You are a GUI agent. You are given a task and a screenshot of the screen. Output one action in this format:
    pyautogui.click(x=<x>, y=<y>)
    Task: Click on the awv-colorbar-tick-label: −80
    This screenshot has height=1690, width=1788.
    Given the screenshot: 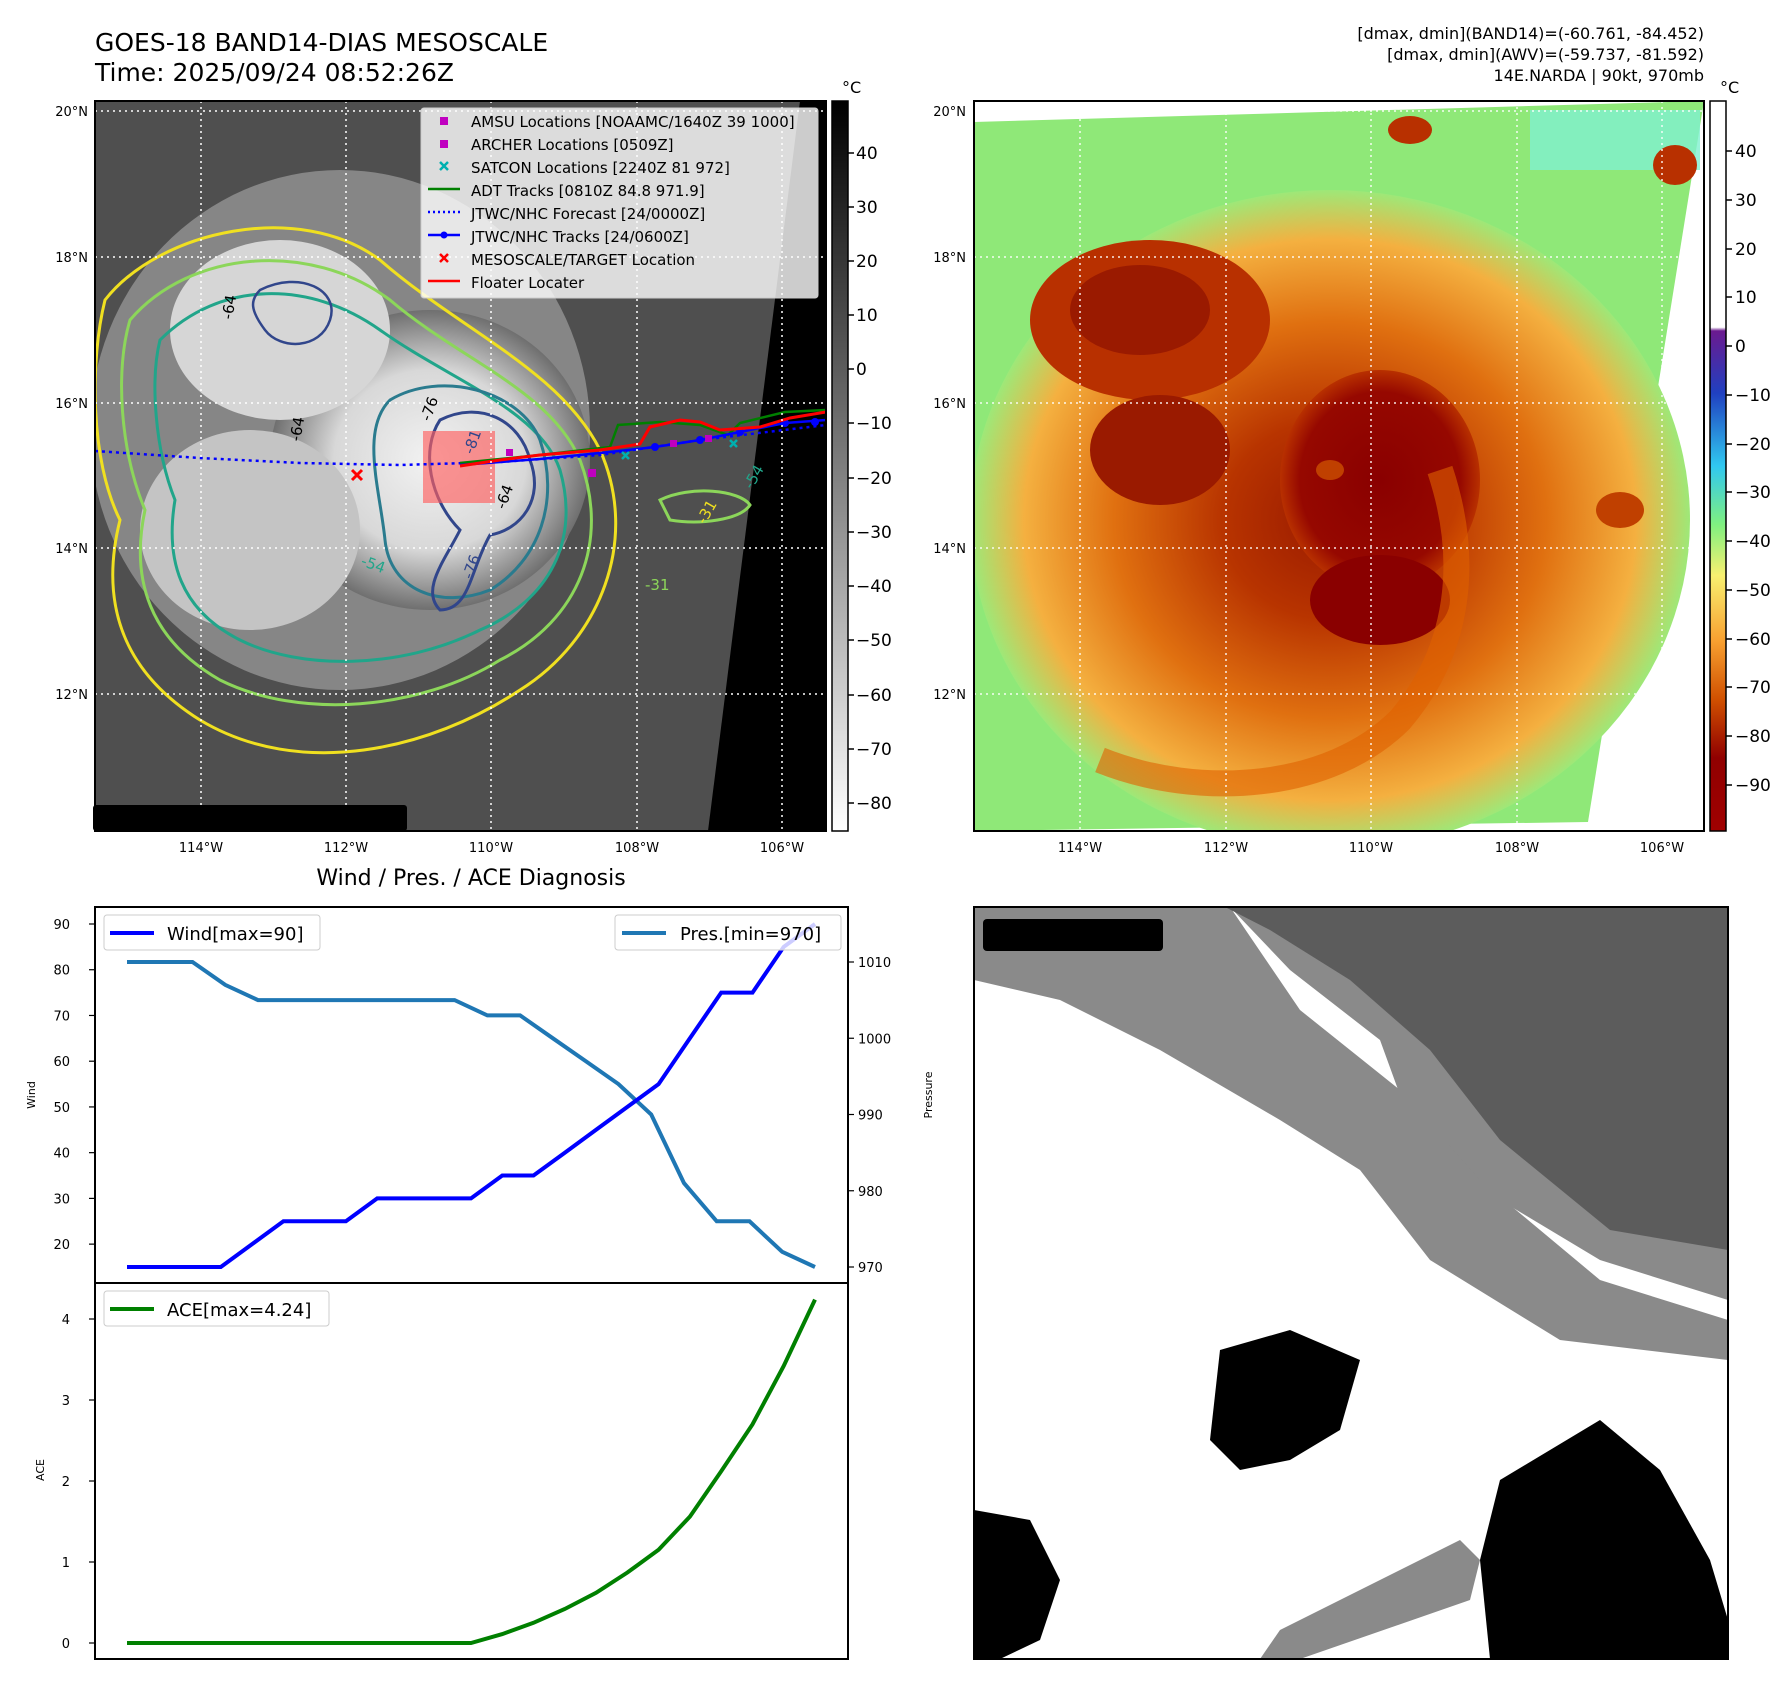 What is the action you would take?
    pyautogui.click(x=1753, y=737)
    